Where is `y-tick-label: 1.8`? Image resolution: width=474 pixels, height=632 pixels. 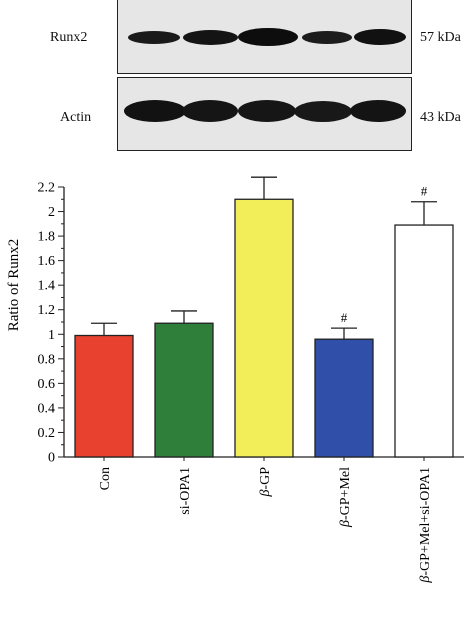 y-tick-label: 1.8 is located at coordinates (47, 237).